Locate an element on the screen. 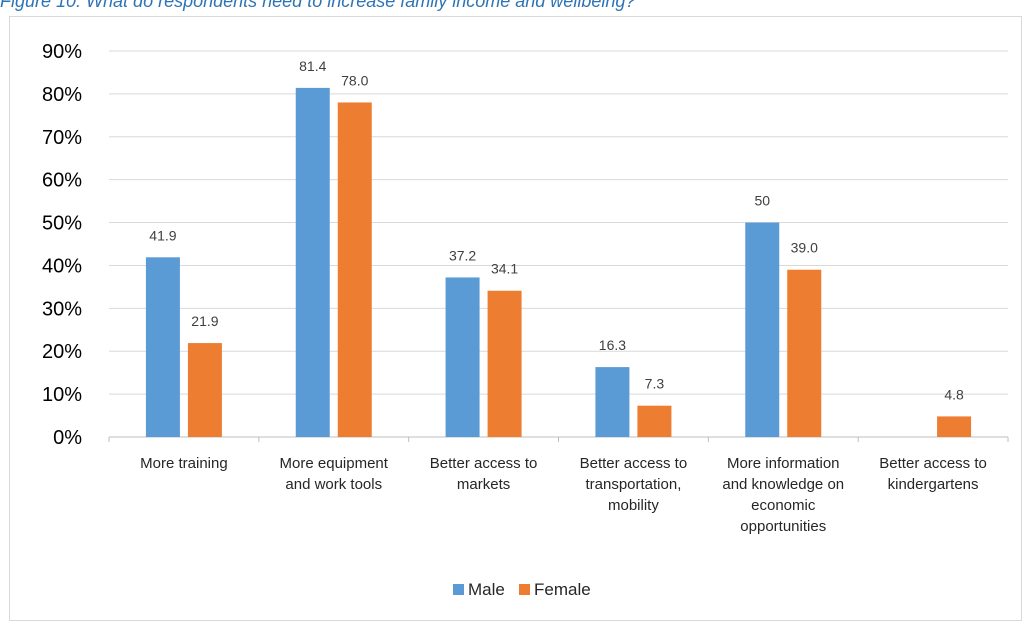 The image size is (1024, 624). category-label: More training is located at coordinates (184, 463).